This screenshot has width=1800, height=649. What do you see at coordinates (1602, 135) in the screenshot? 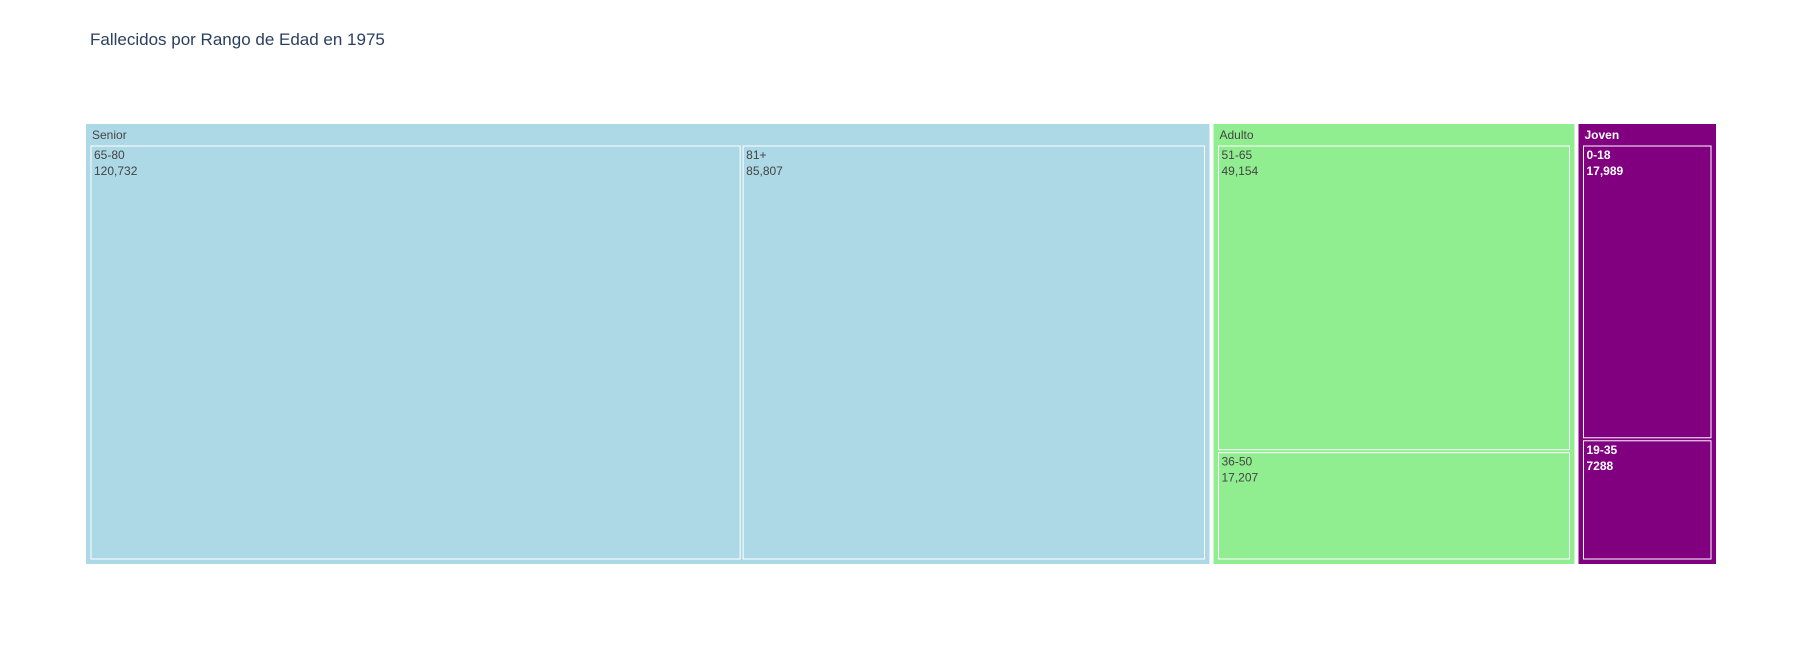
I see `group-label: Joven` at bounding box center [1602, 135].